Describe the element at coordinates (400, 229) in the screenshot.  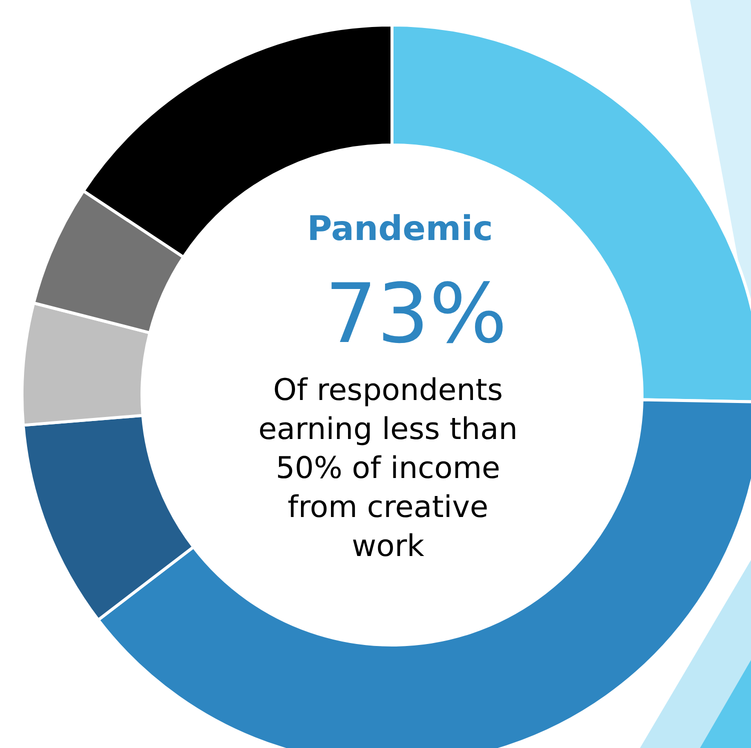
I see `text: Pandemic` at that location.